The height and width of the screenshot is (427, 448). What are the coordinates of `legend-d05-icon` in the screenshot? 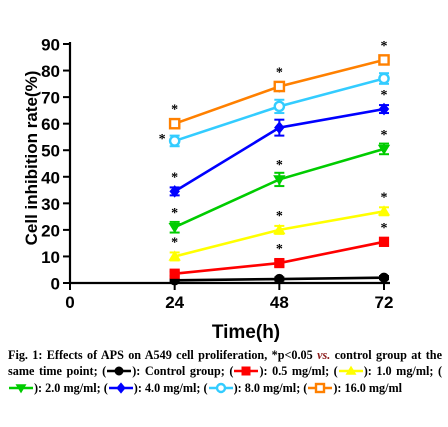 It's located at (246, 373).